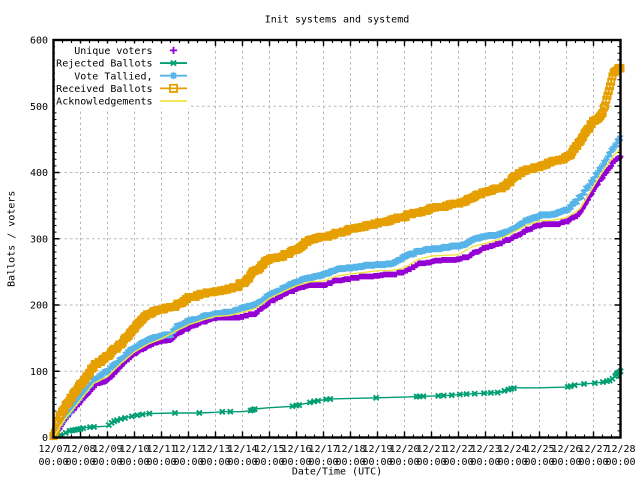 This screenshot has width=640, height=480. What do you see at coordinates (215, 449) in the screenshot?
I see `x-tick-label: 12/13` at bounding box center [215, 449].